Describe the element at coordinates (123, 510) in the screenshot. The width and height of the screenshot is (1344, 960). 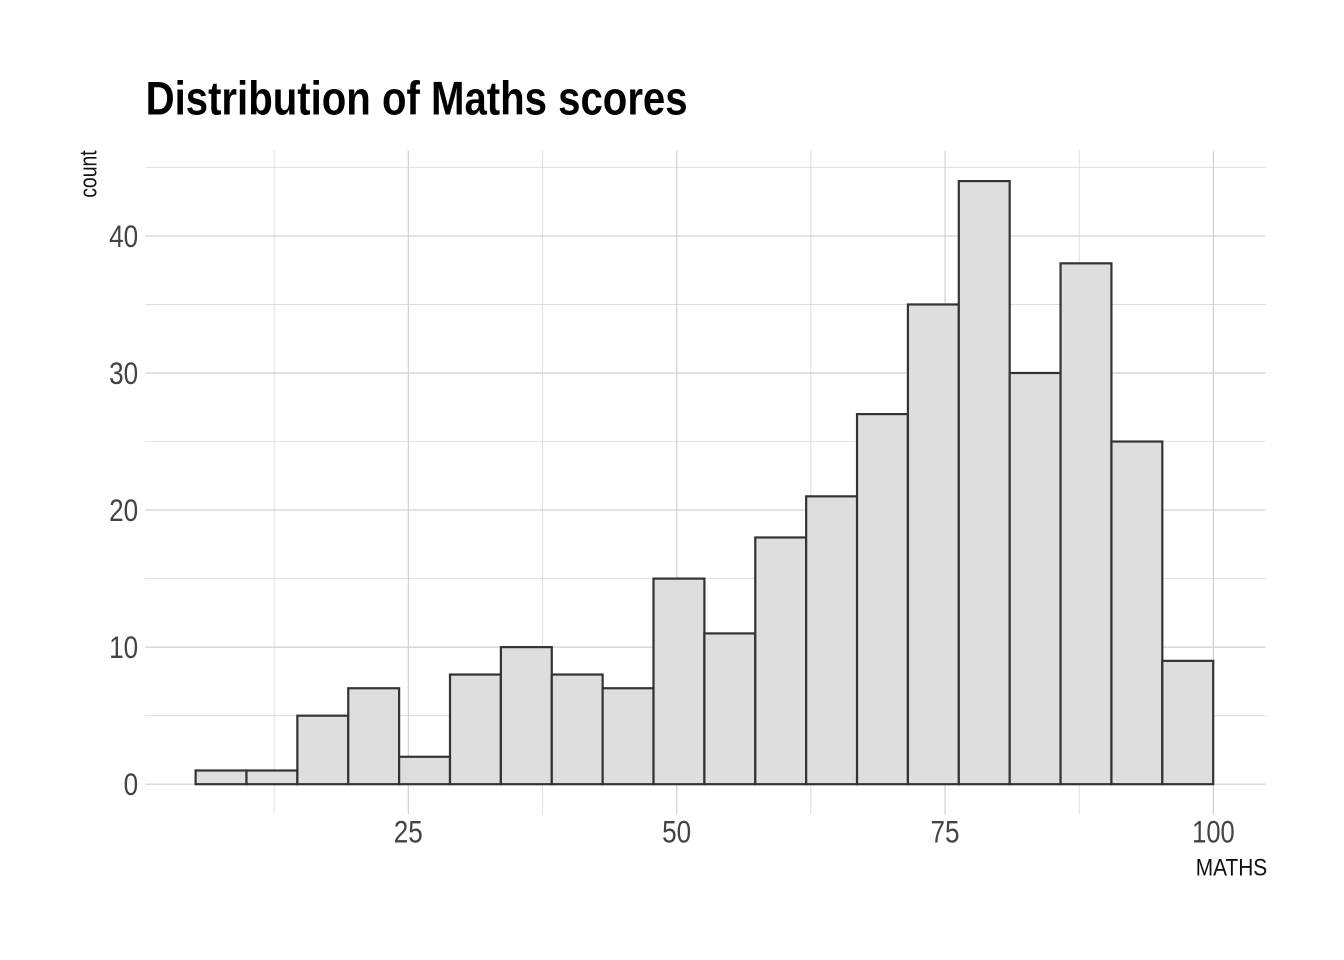
I see `svg-text: 20` at that location.